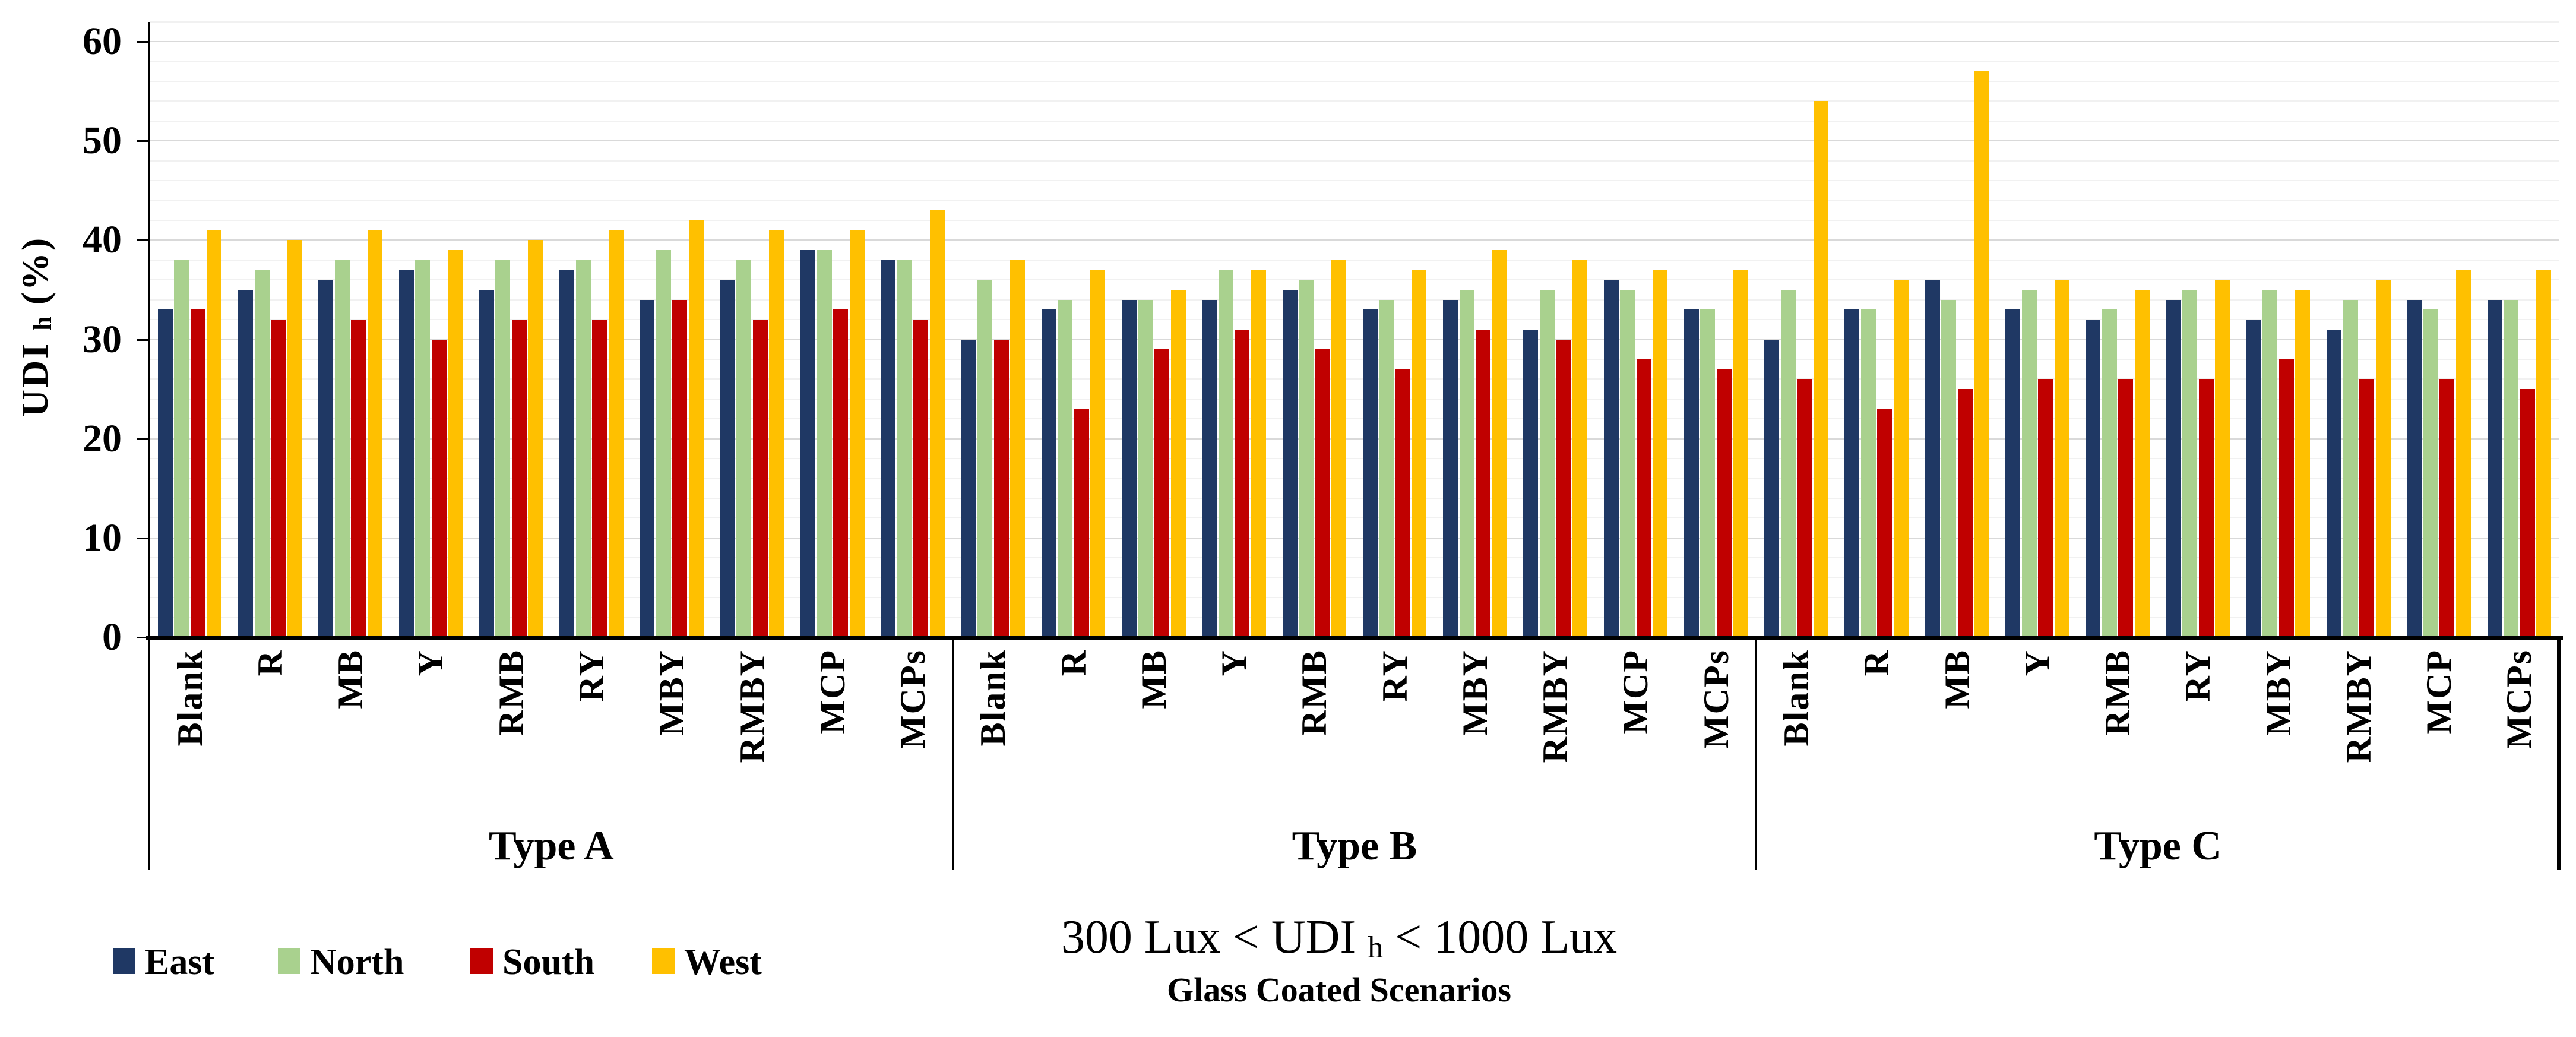 The width and height of the screenshot is (2576, 1037). Describe the element at coordinates (857, 433) in the screenshot. I see `bar-west-mcp` at that location.